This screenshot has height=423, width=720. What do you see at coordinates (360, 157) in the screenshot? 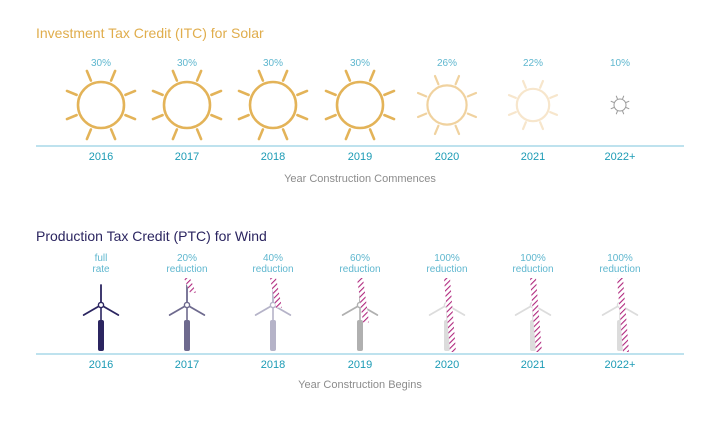
I see `solar-year-label: 2019` at bounding box center [360, 157].